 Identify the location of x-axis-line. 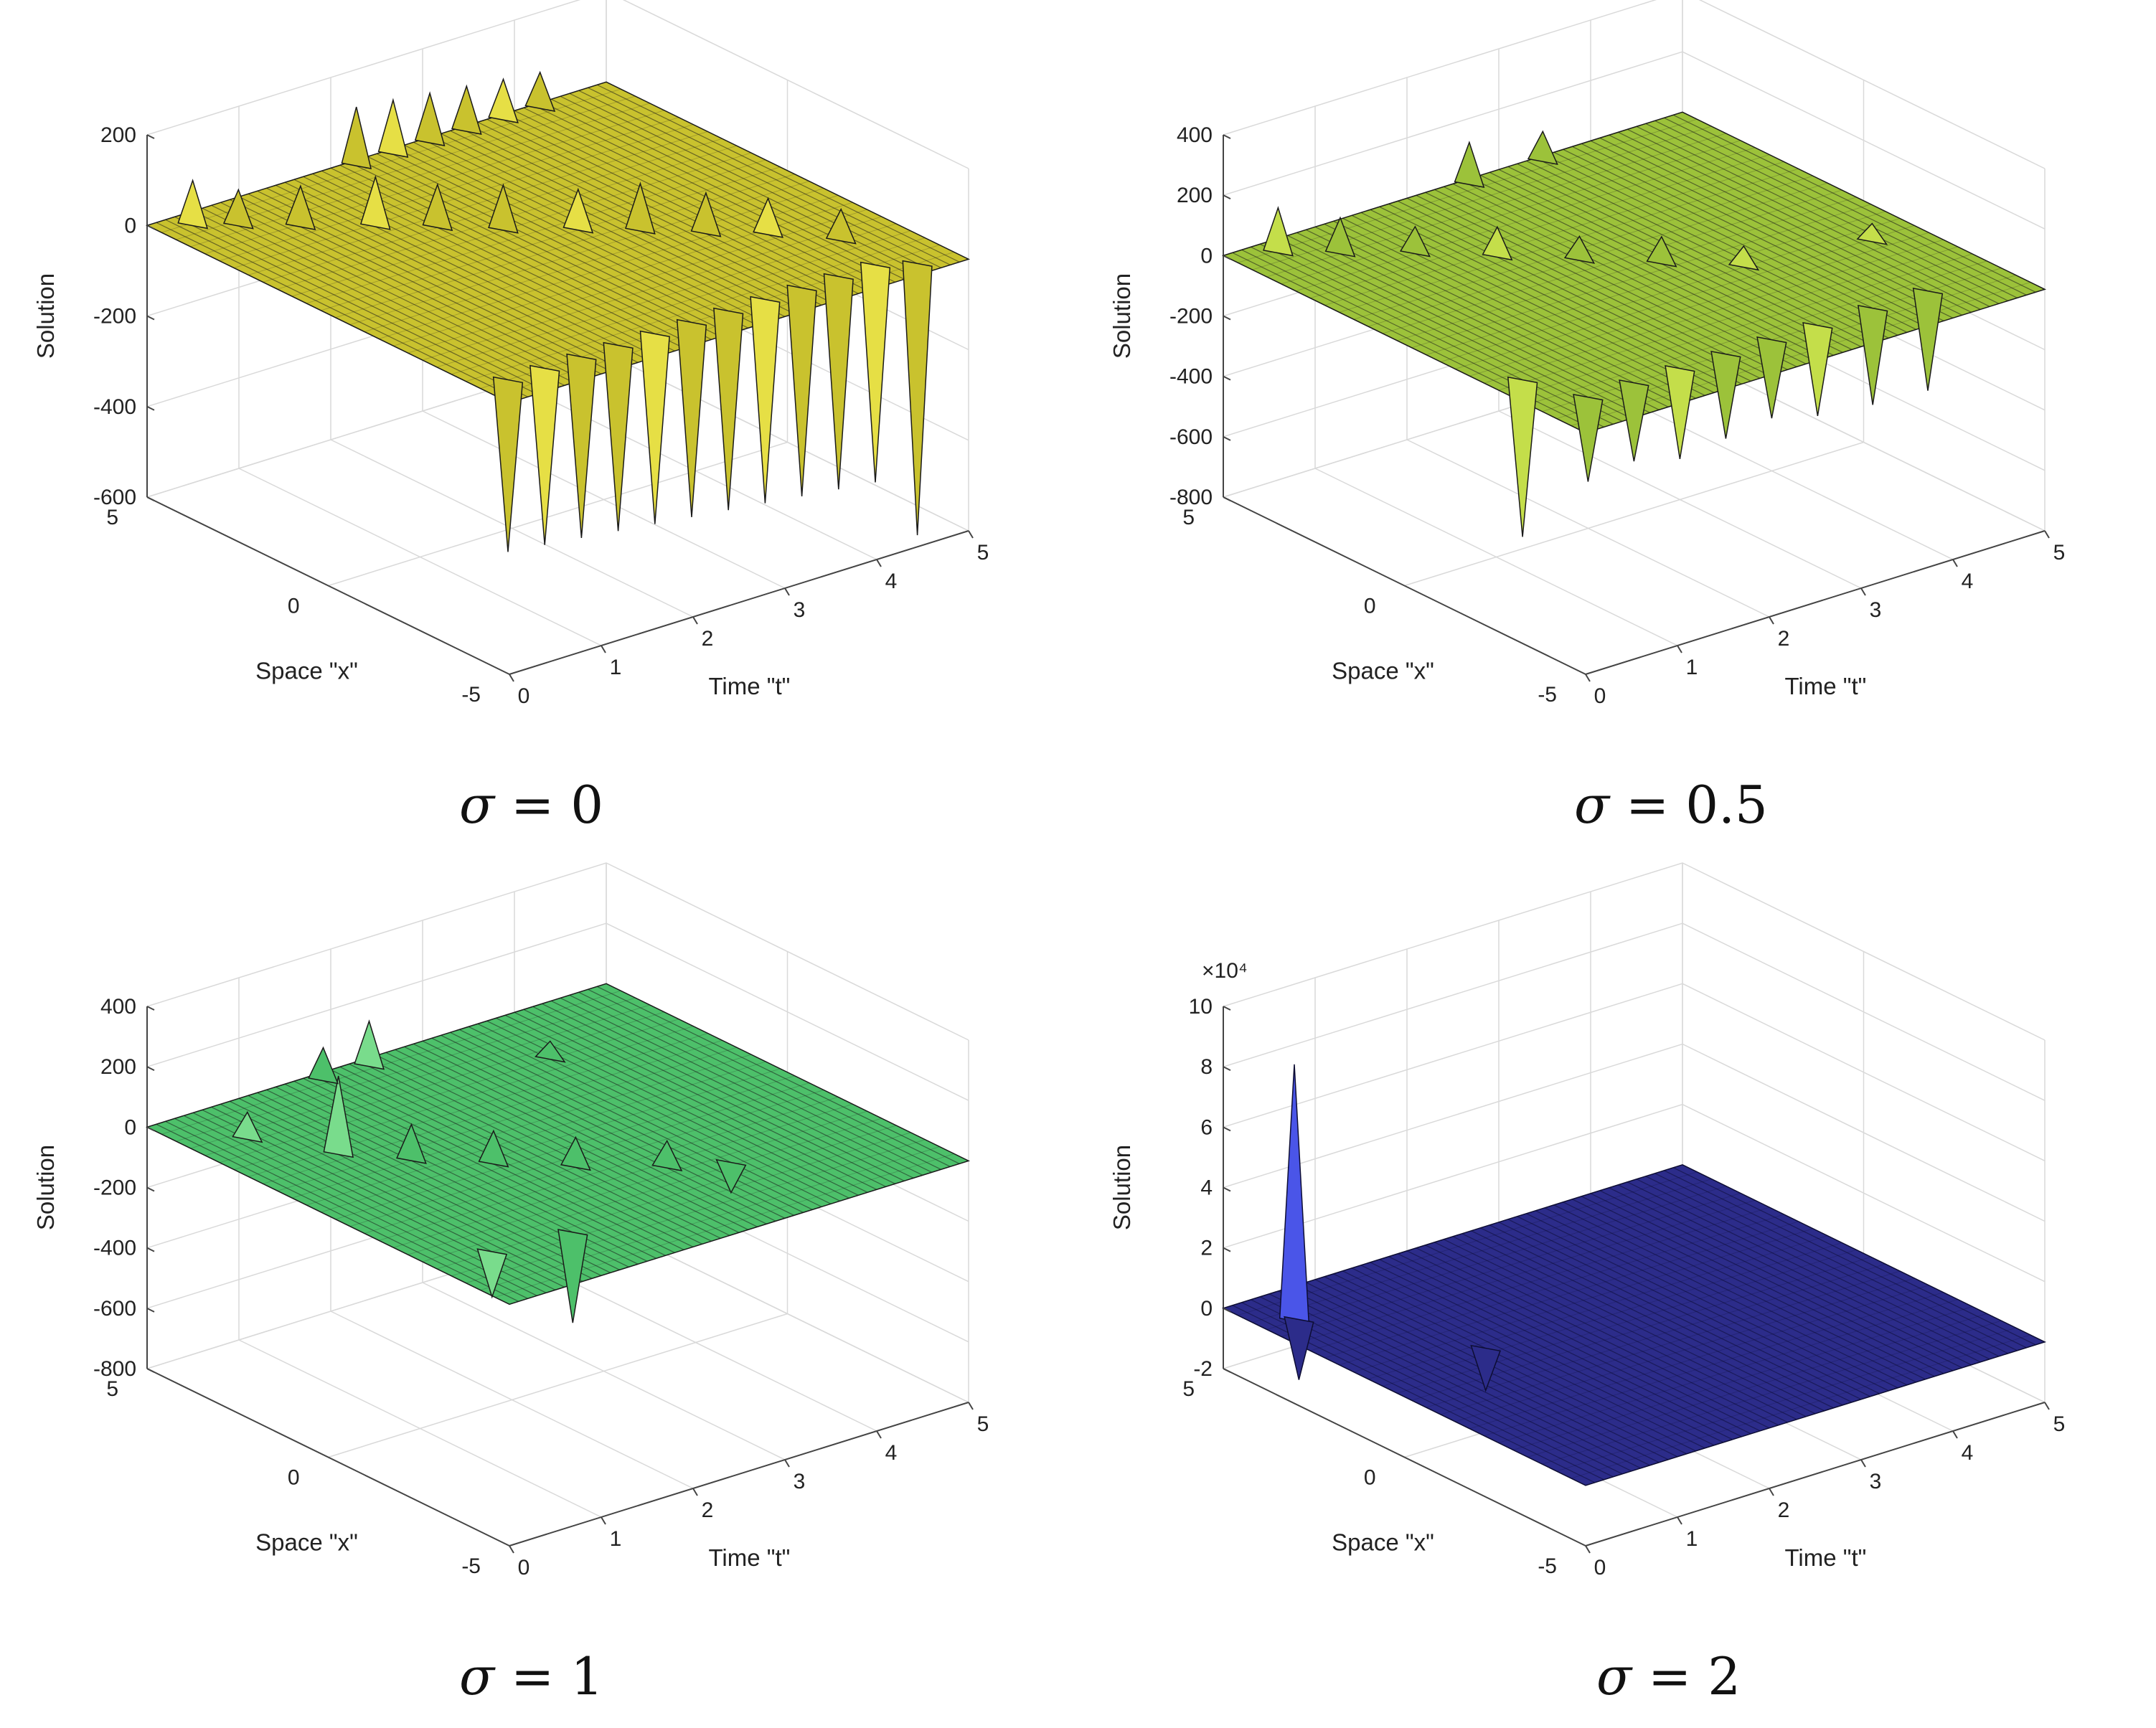
(1404, 585).